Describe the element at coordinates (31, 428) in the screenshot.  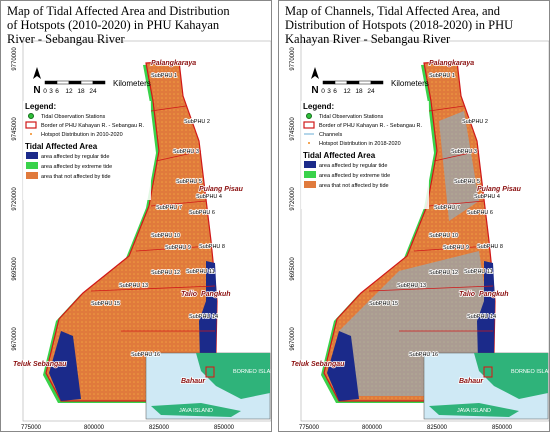
I see `x-coordinate: 775000` at that location.